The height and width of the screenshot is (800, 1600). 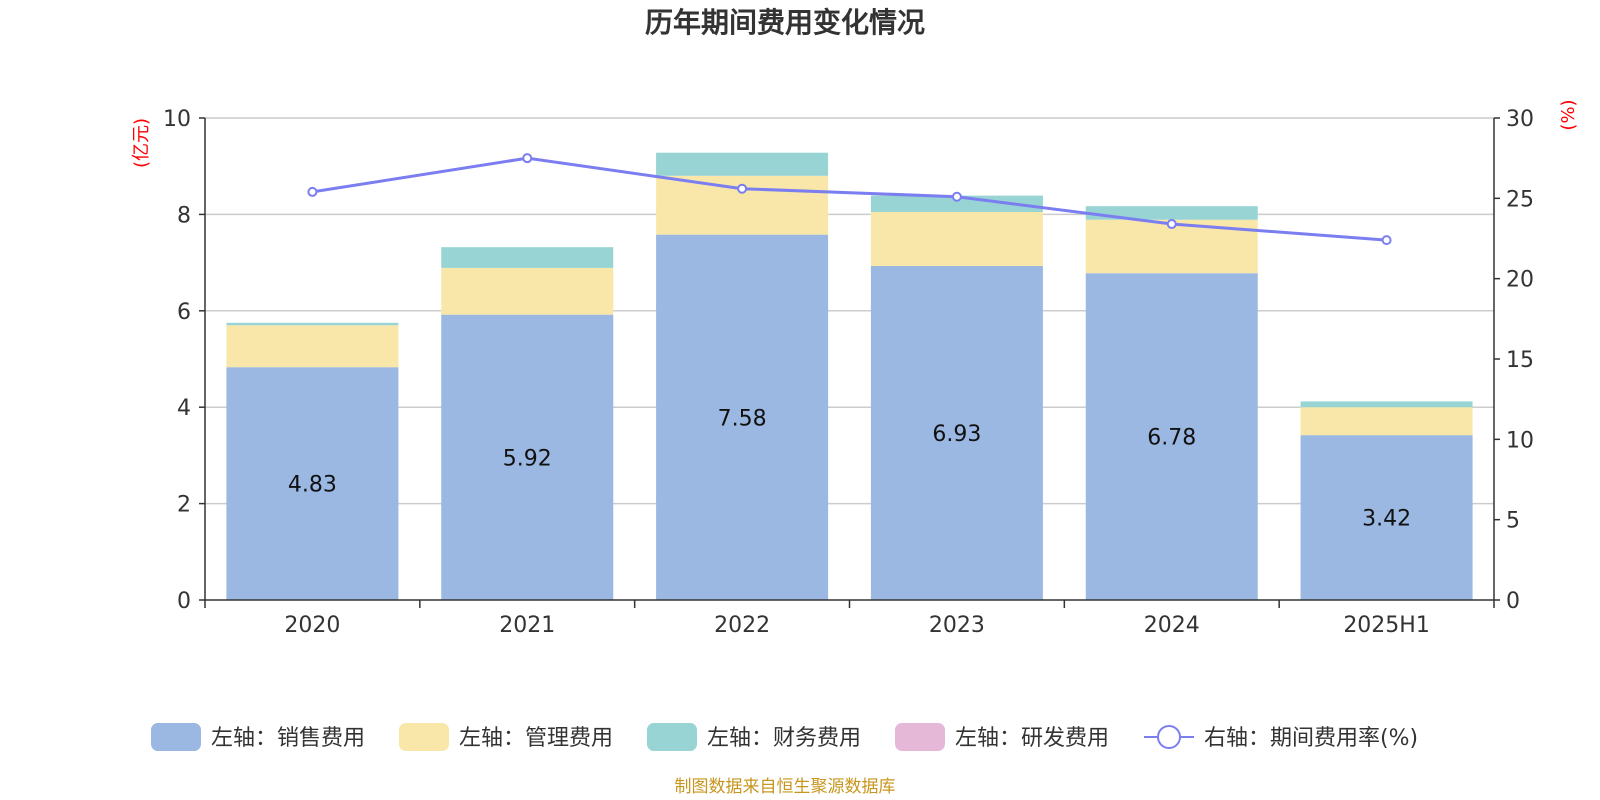 What do you see at coordinates (1520, 280) in the screenshot?
I see `right-axis-tick-label: 20` at bounding box center [1520, 280].